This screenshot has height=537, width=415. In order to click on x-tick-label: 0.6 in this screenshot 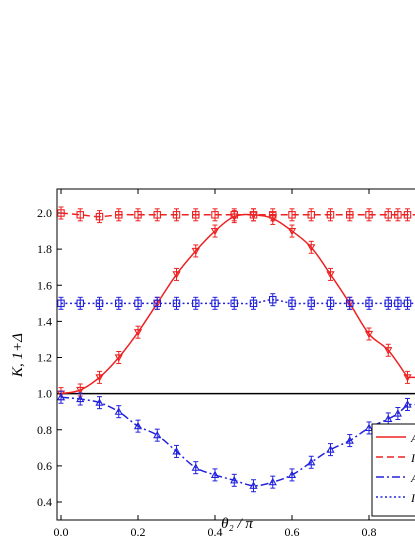, I will do `click(292, 531)`.